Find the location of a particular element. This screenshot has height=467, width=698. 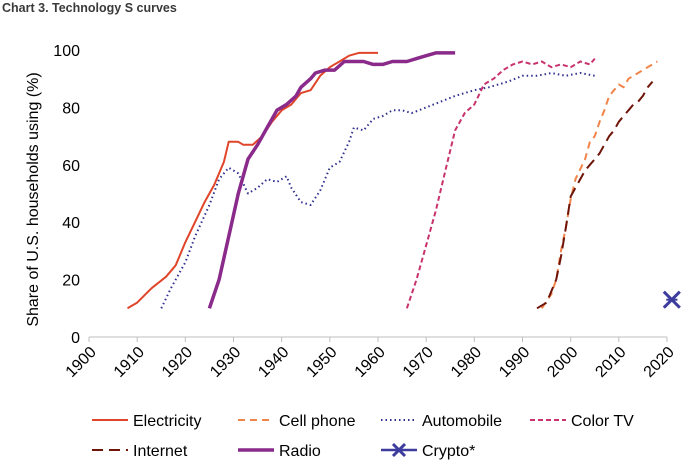

y-axis-label: Share of U.S. households using (%) is located at coordinates (33, 199).